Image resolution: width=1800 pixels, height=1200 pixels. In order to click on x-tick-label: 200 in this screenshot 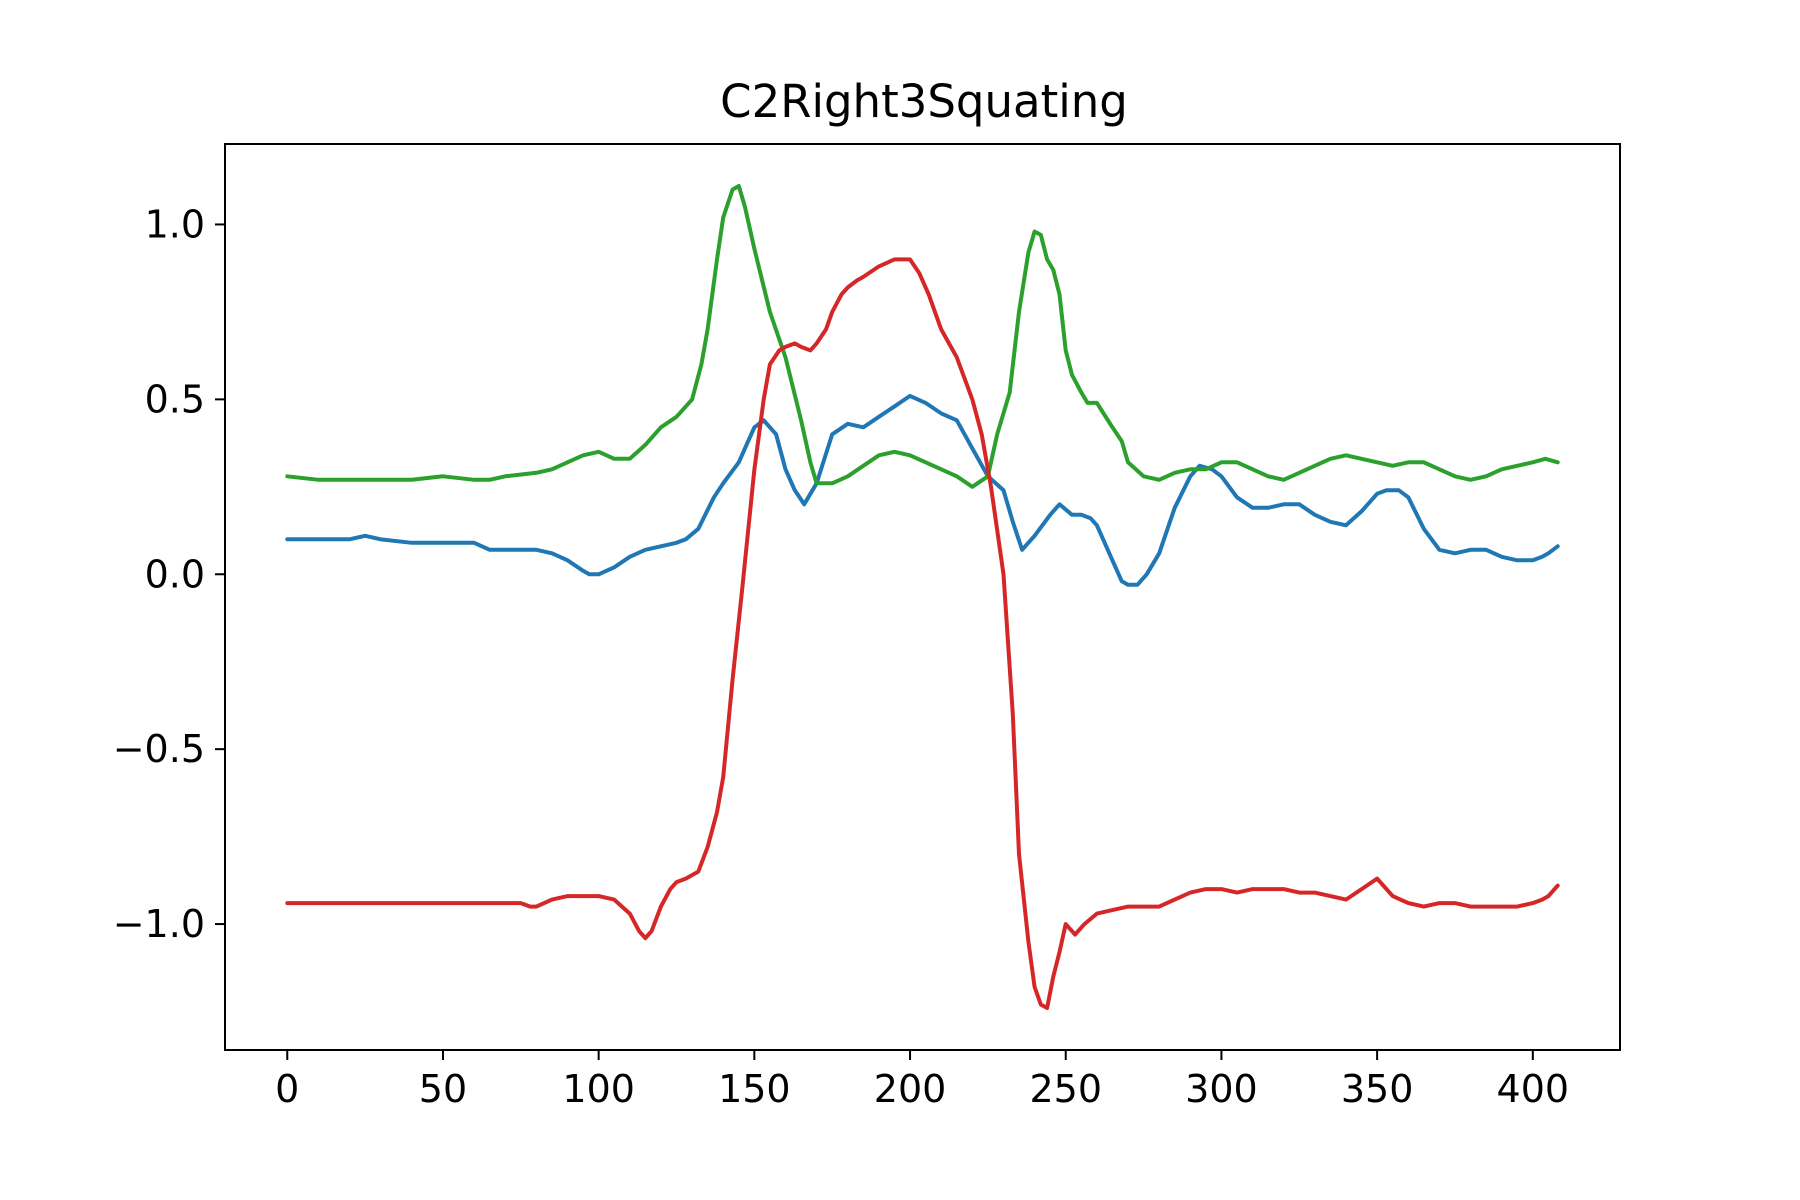, I will do `click(910, 1089)`.